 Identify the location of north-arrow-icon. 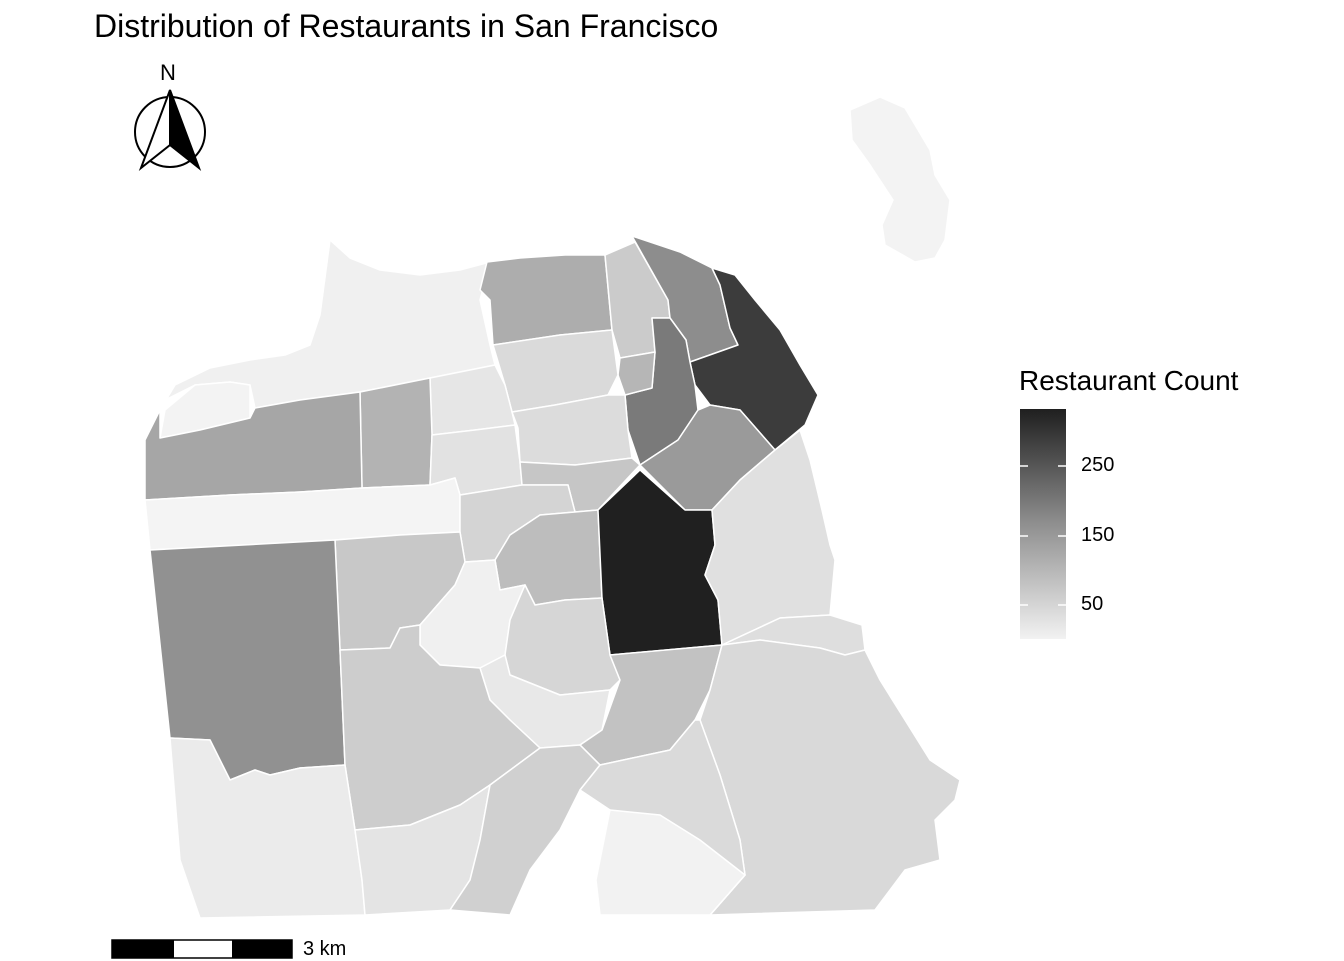
(170, 130).